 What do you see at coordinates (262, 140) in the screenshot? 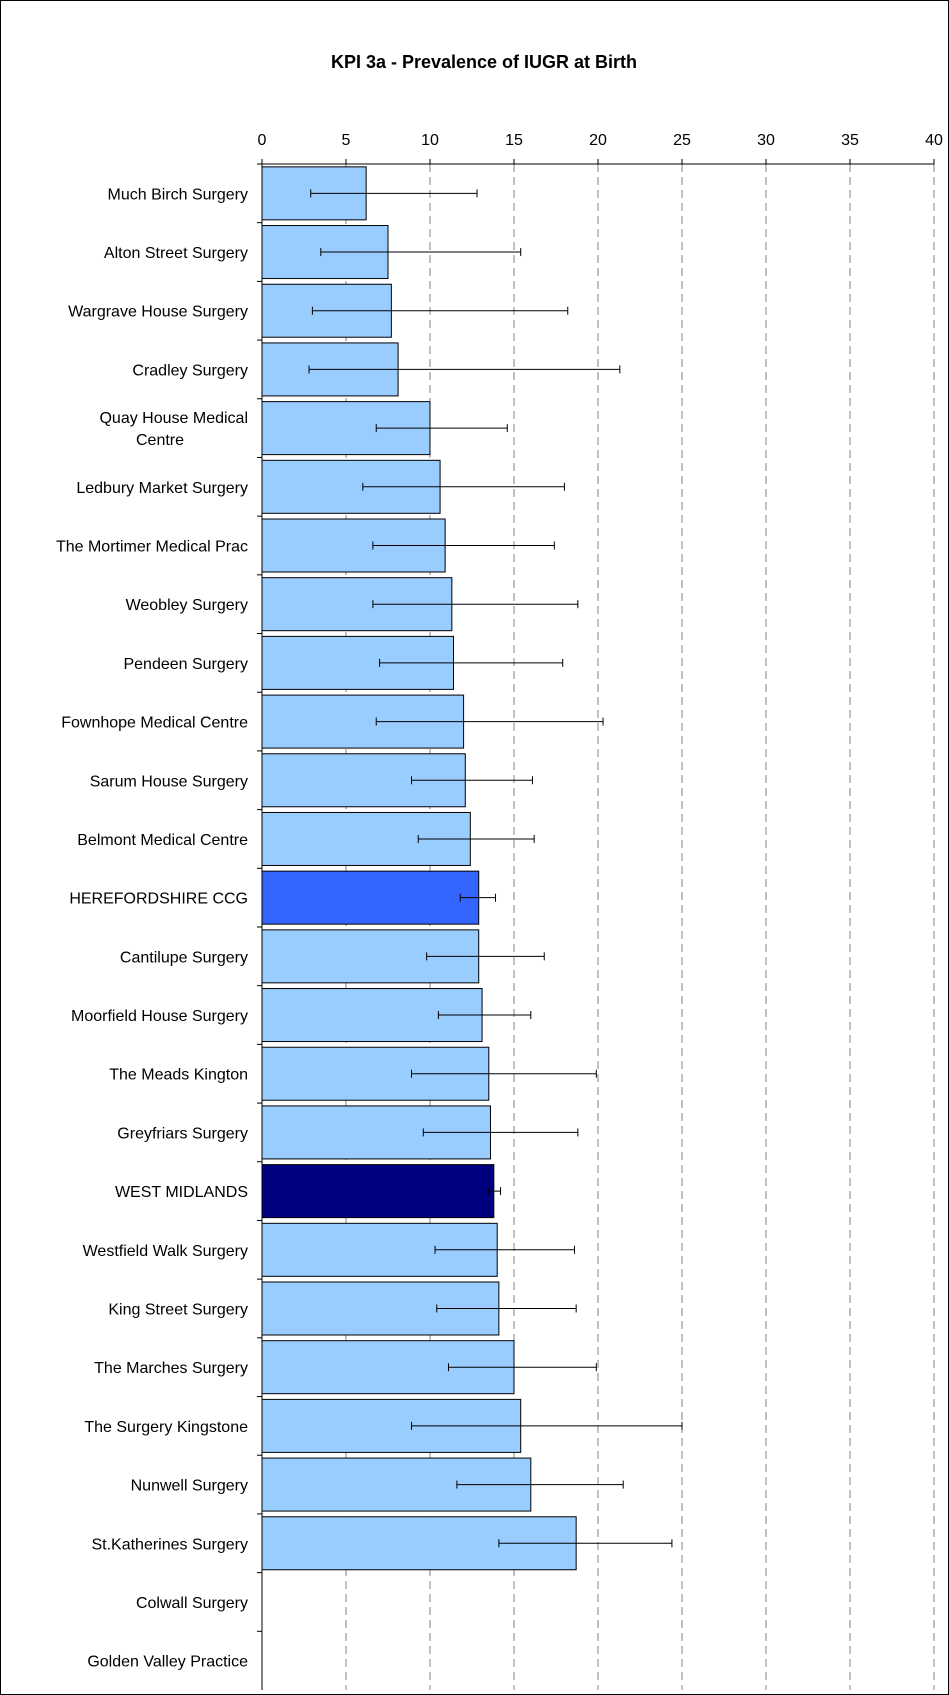
I see `x-tick-label: 0` at bounding box center [262, 140].